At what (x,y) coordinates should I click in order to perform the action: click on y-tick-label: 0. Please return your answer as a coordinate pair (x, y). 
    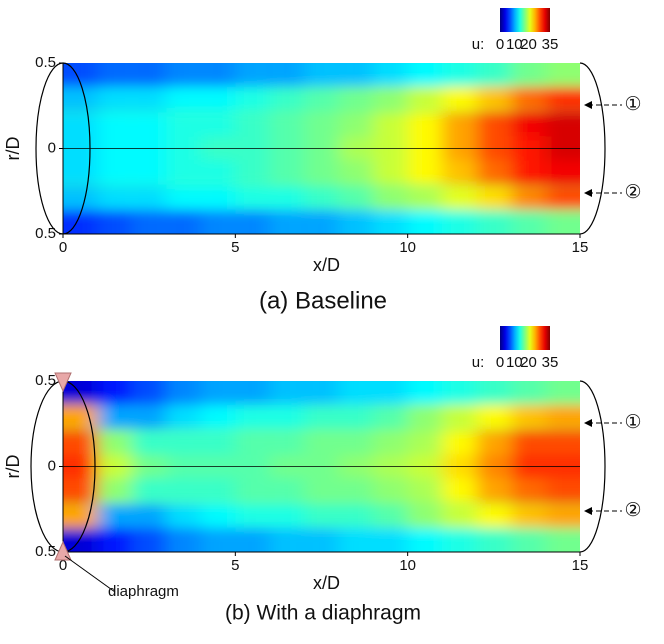
    Looking at the image, I should click on (52, 147).